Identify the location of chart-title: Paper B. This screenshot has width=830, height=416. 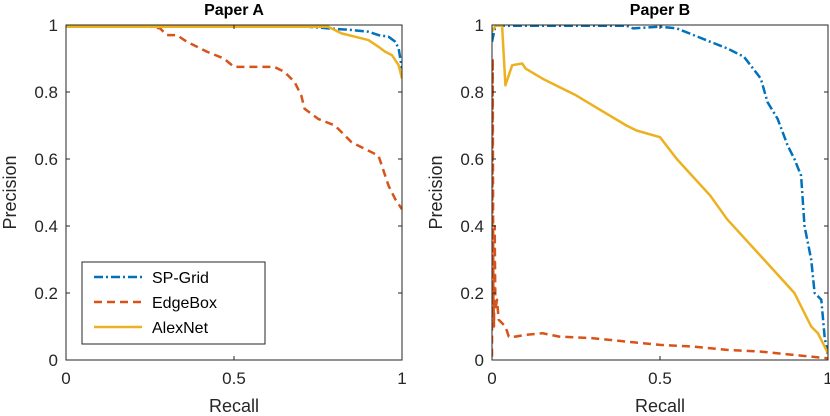
(660, 10).